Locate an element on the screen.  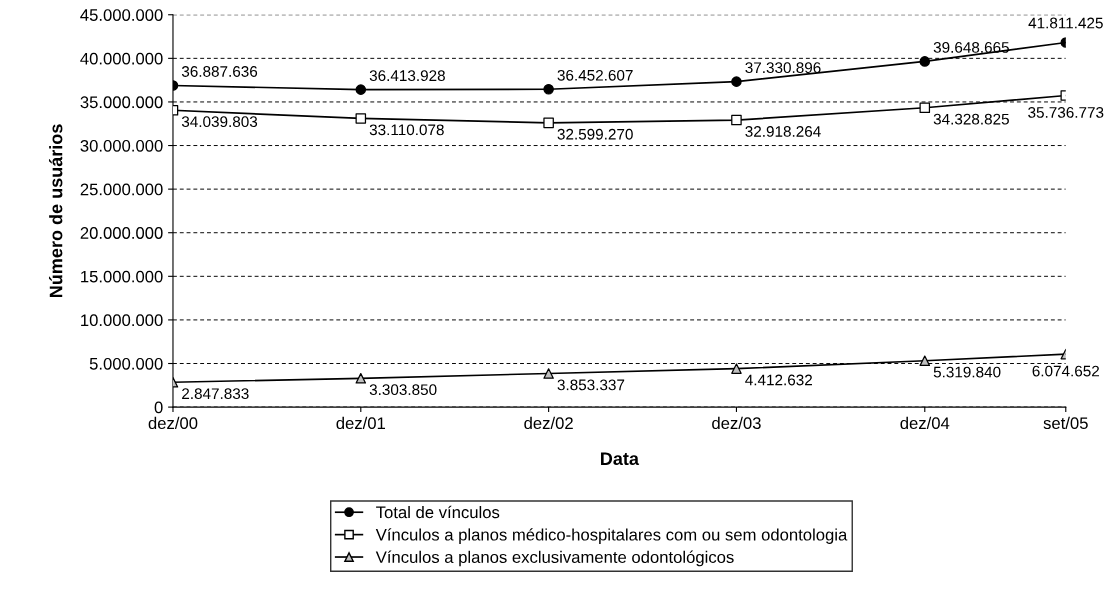
y-tick-label: 40.000.000 is located at coordinates (121, 58).